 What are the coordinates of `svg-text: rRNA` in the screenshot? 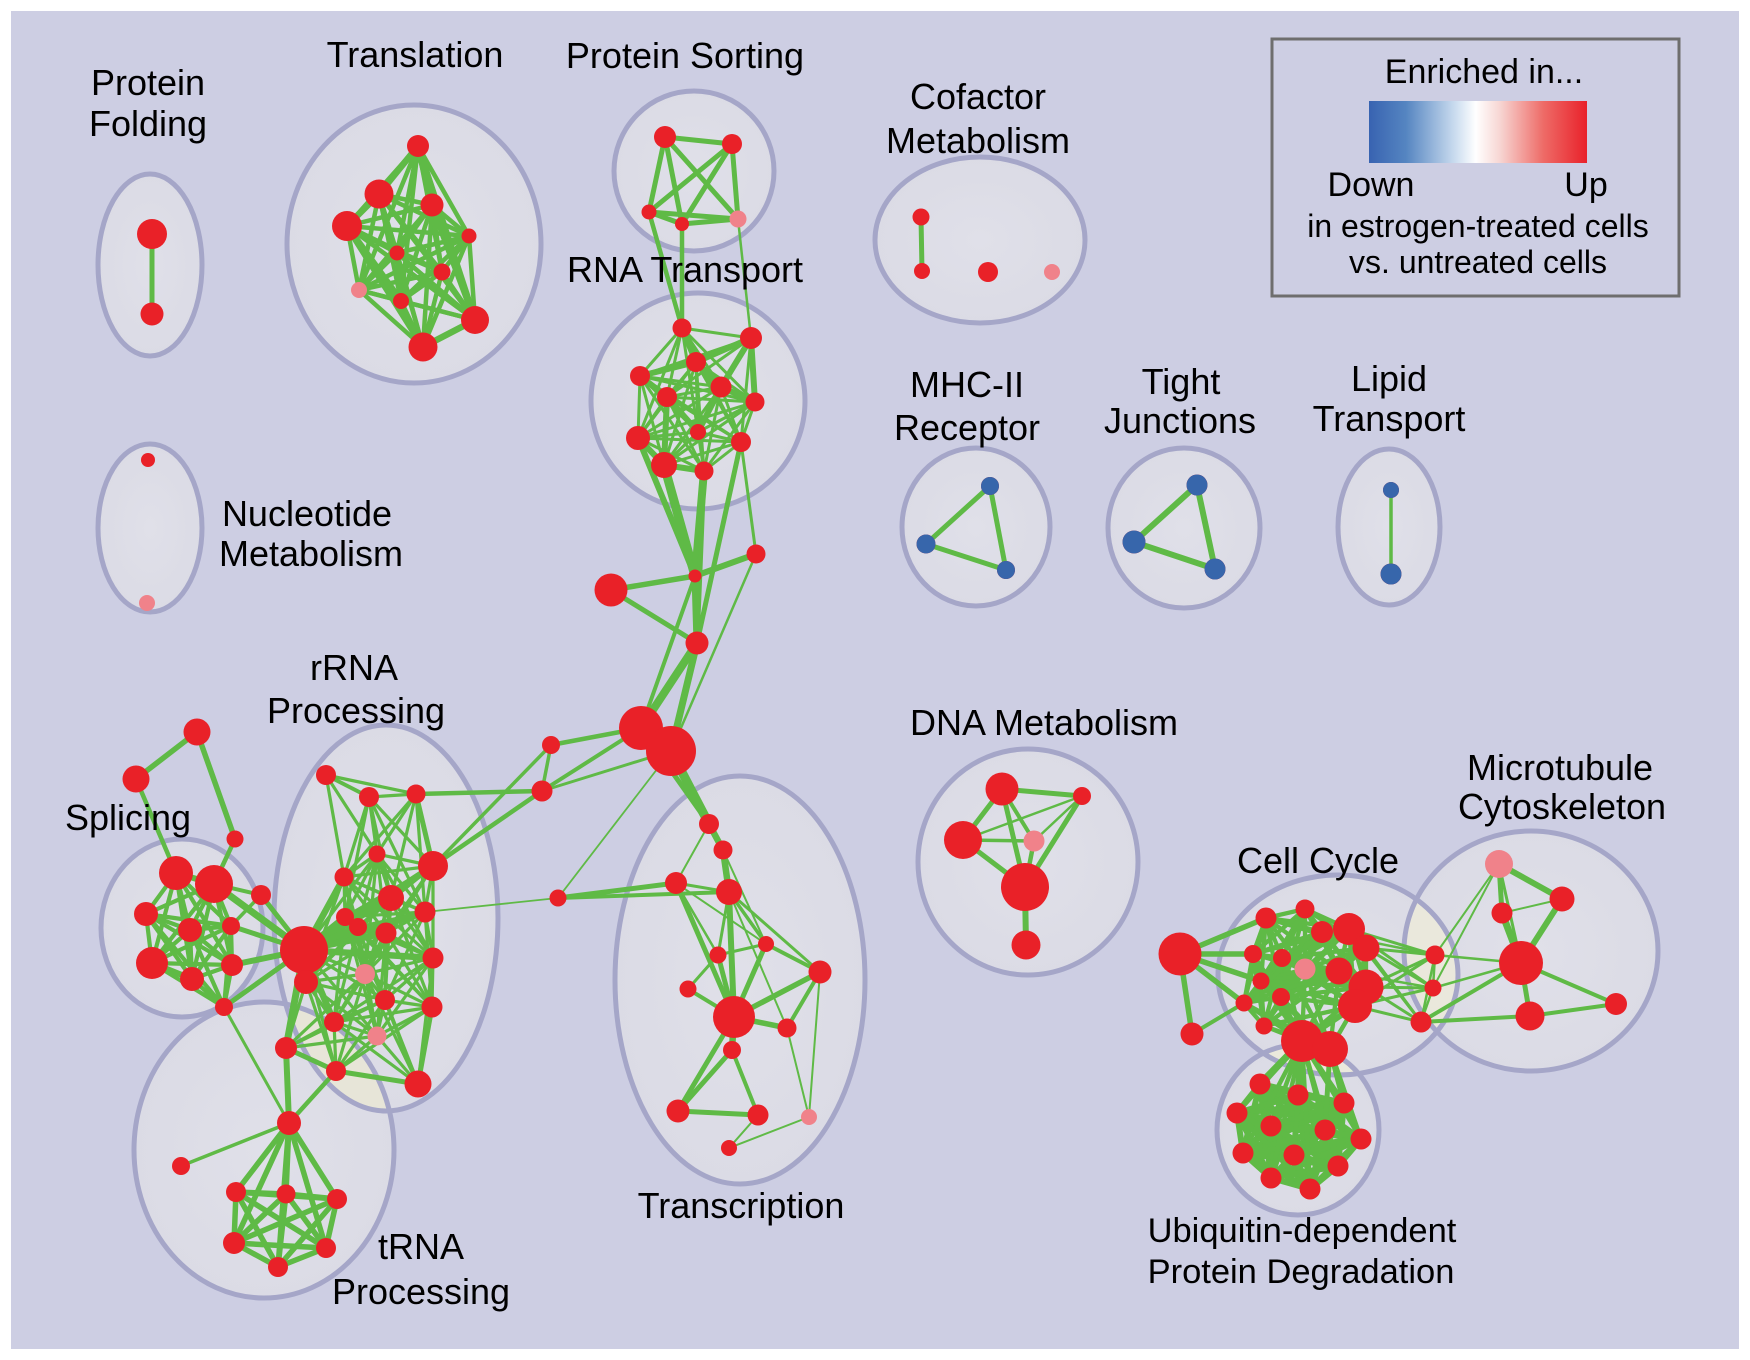 It's located at (354, 667).